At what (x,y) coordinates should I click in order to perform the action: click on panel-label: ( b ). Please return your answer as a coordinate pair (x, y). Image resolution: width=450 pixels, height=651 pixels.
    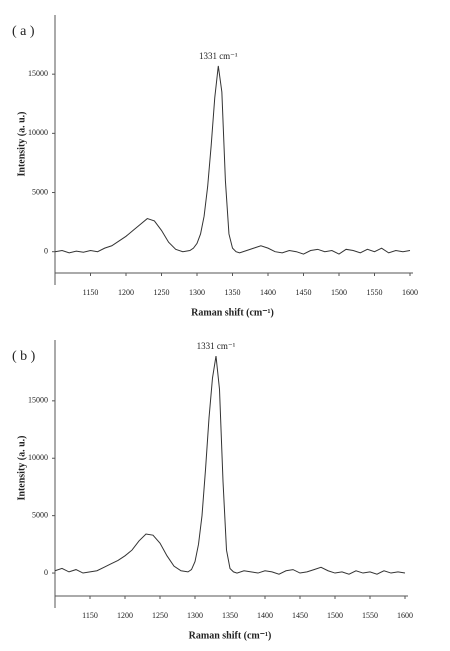
    Looking at the image, I should click on (24, 356).